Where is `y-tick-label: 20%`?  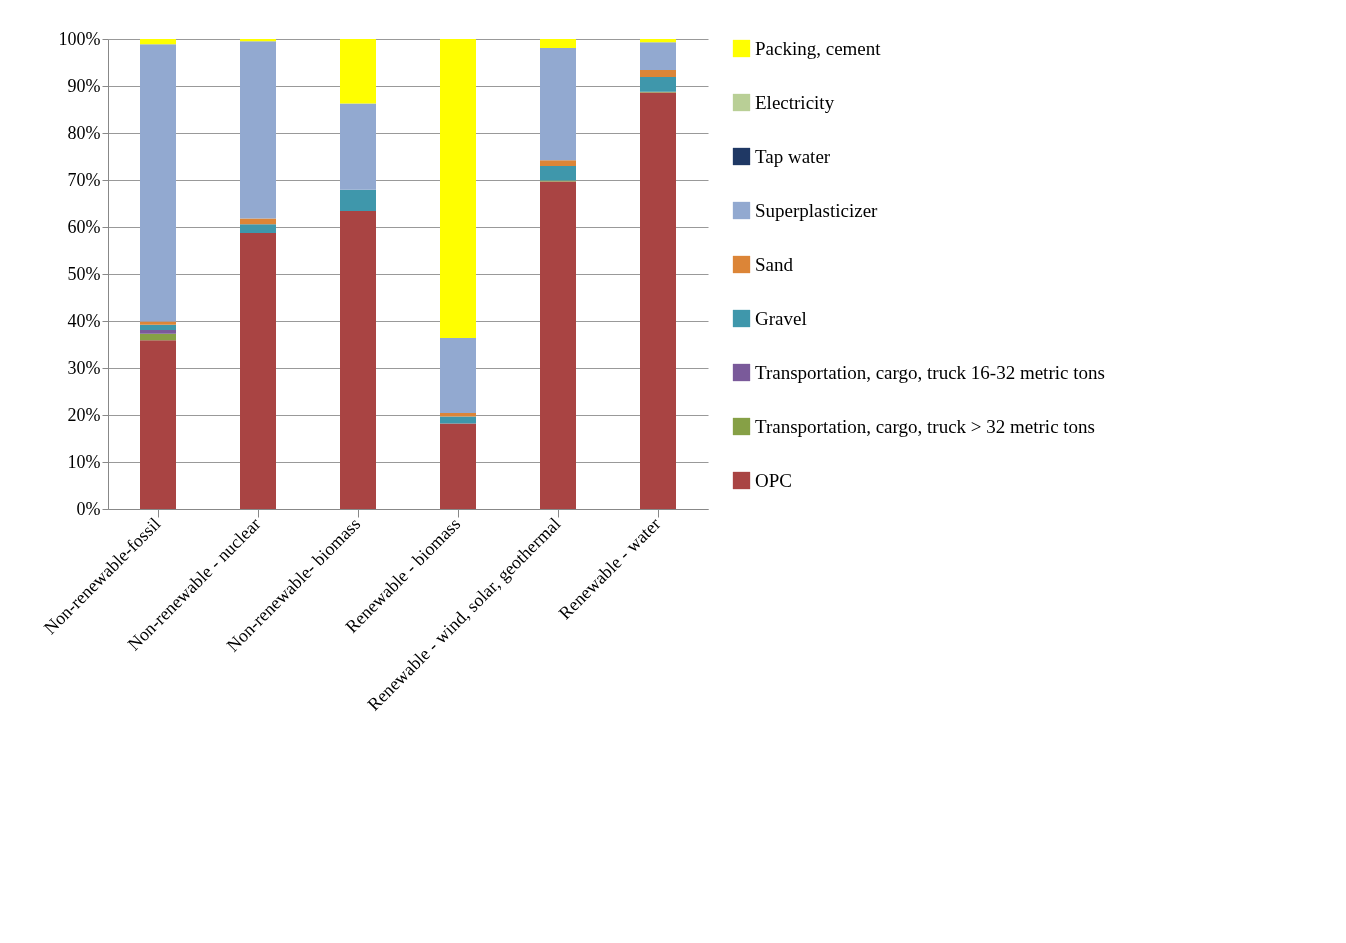
y-tick-label: 20% is located at coordinates (84, 414).